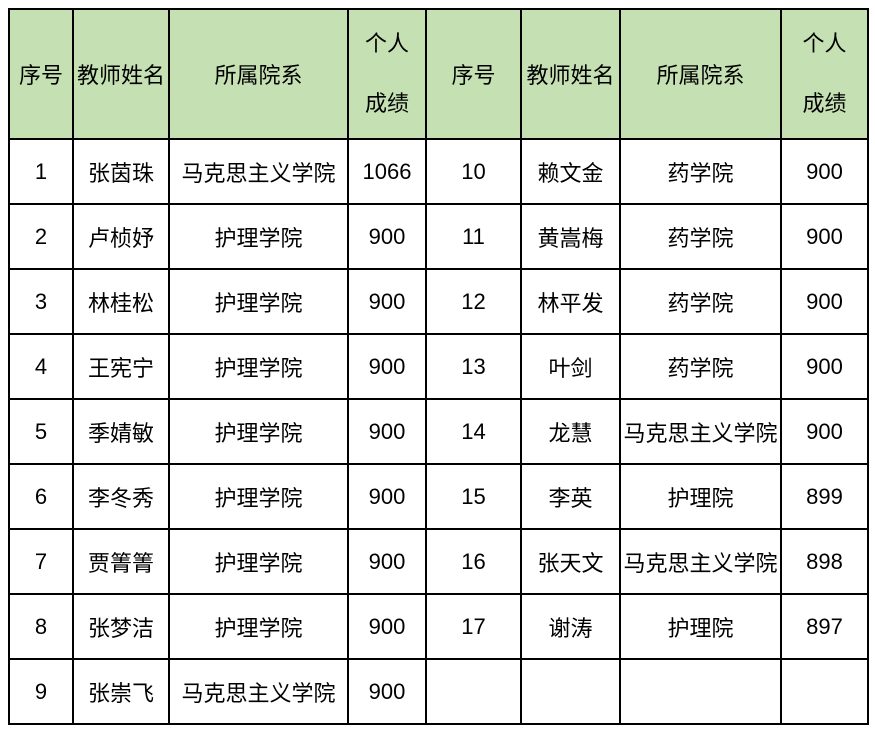 This screenshot has height=754, width=875. Describe the element at coordinates (473, 74) in the screenshot. I see `header-seq-right: 序号` at that location.